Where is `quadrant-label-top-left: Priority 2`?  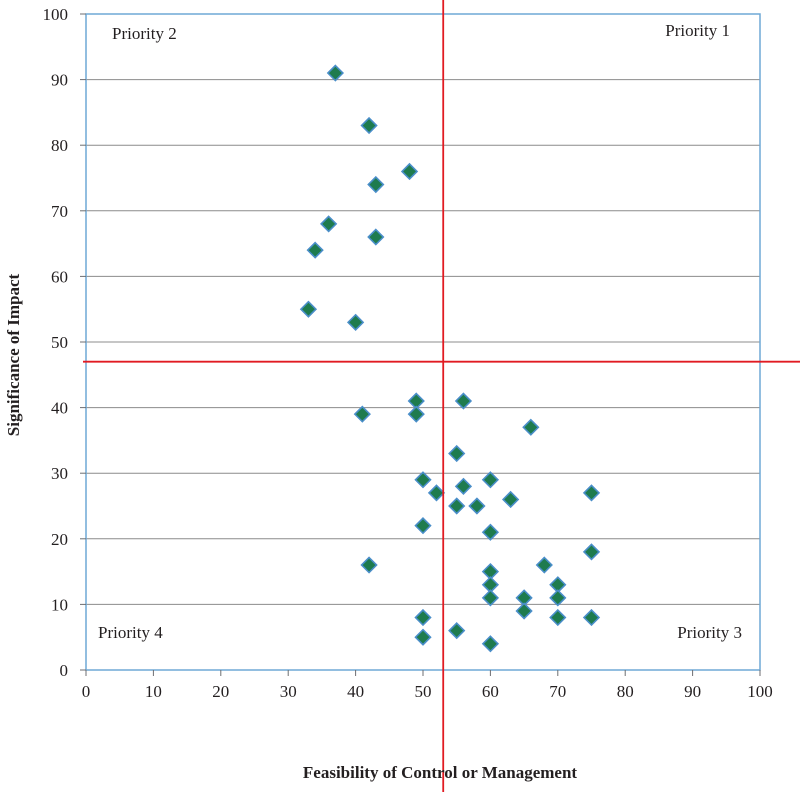 quadrant-label-top-left: Priority 2 is located at coordinates (144, 33).